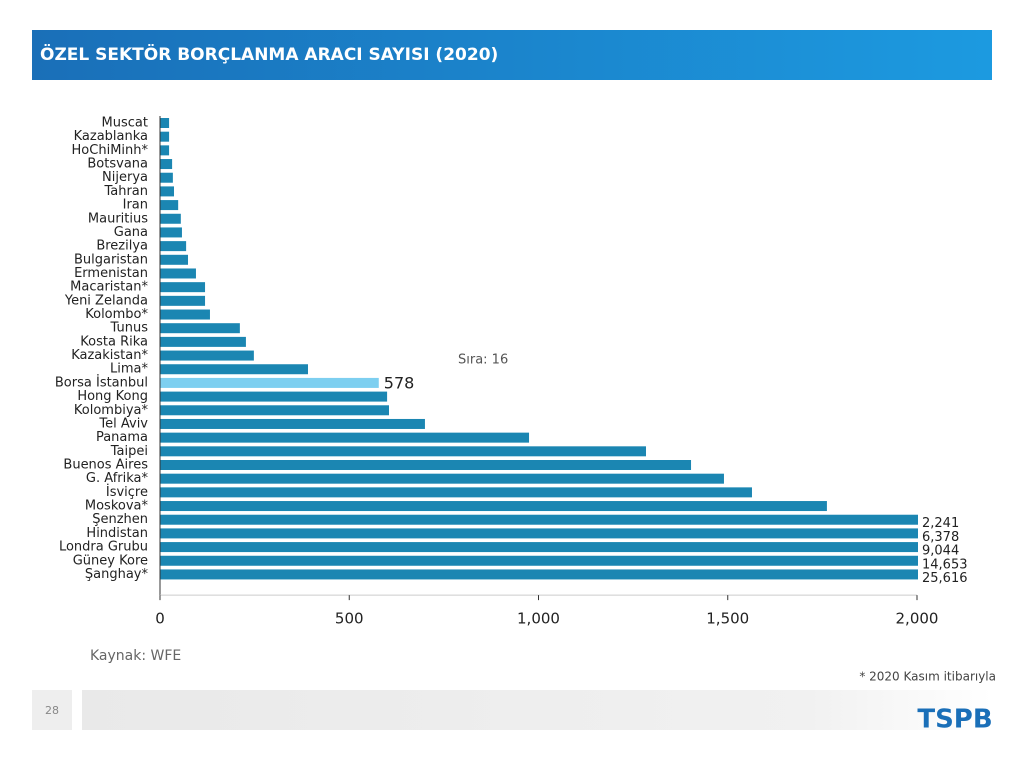  Describe the element at coordinates (103, 547) in the screenshot. I see `category-label: Londra Grubu` at that location.